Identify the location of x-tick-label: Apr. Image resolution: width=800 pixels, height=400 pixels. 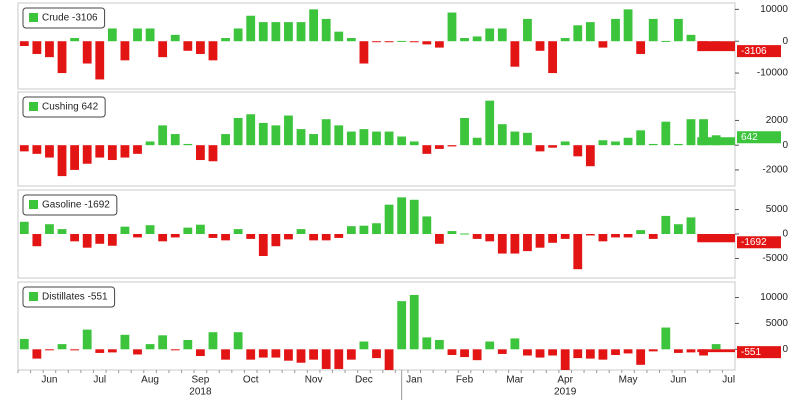
(565, 380).